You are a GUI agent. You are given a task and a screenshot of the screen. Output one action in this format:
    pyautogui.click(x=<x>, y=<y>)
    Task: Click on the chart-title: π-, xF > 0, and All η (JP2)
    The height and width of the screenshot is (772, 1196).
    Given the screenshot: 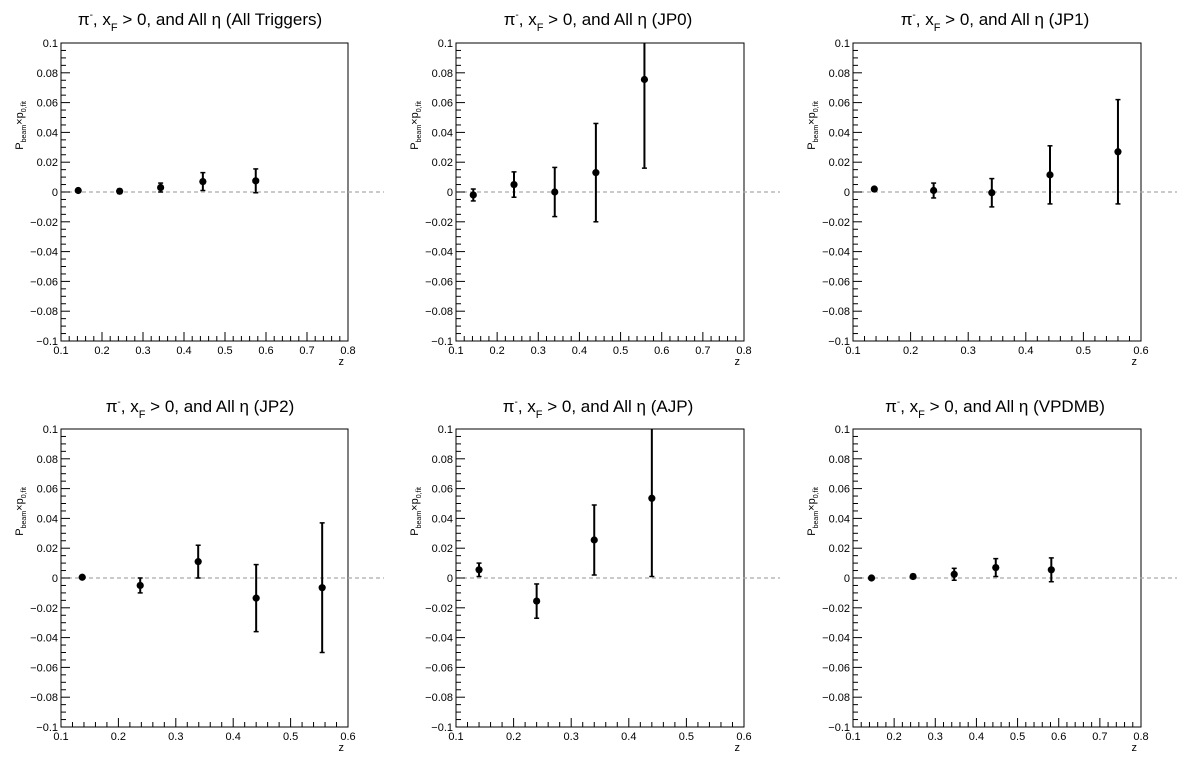 What is the action you would take?
    pyautogui.click(x=200, y=409)
    